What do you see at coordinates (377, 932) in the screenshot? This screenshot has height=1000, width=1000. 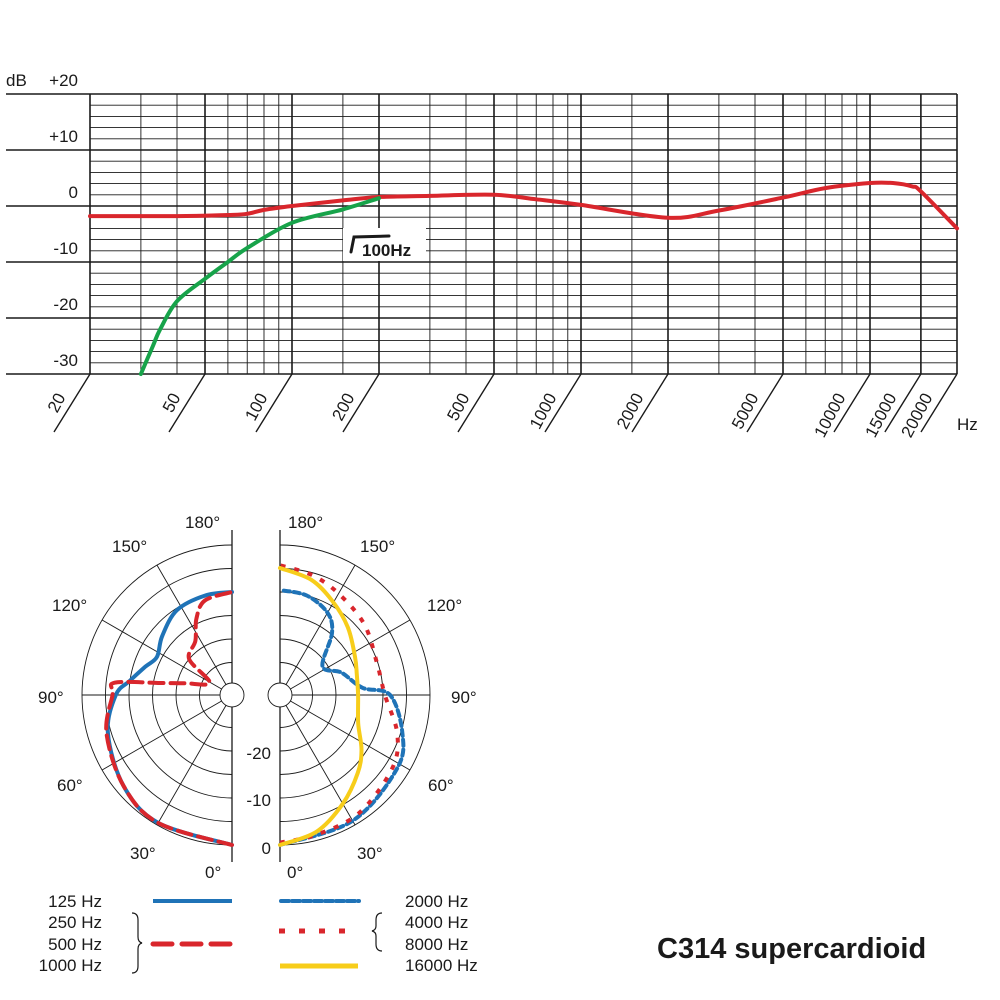 I see `legend-brace-right` at bounding box center [377, 932].